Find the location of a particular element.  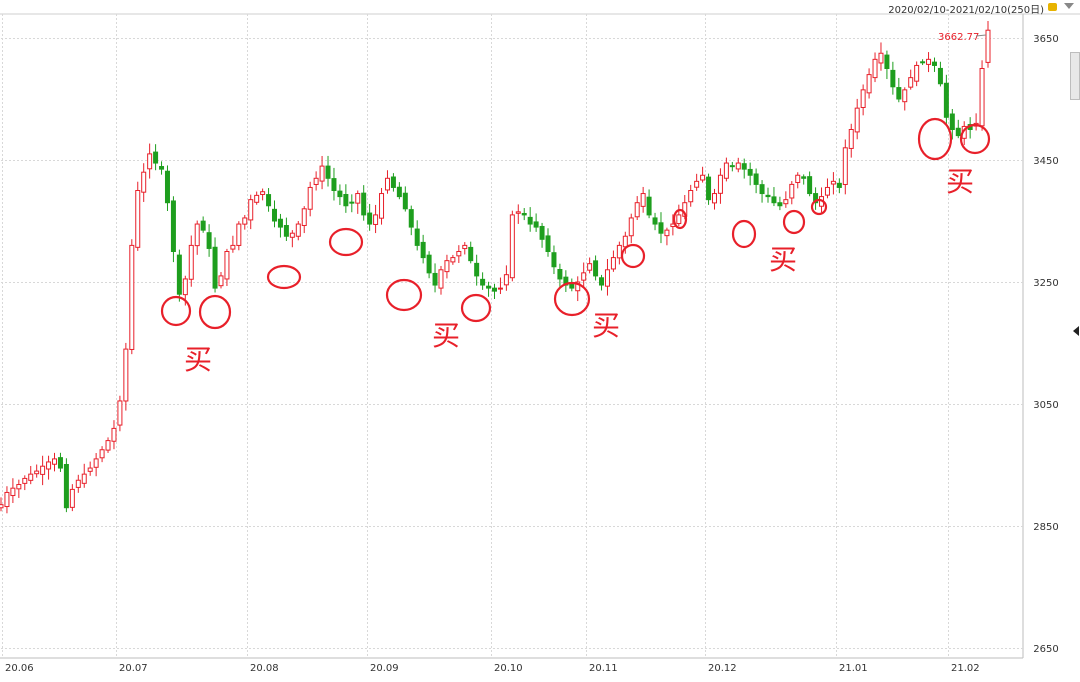

x-tick-label: 21.02 is located at coordinates (965, 668).